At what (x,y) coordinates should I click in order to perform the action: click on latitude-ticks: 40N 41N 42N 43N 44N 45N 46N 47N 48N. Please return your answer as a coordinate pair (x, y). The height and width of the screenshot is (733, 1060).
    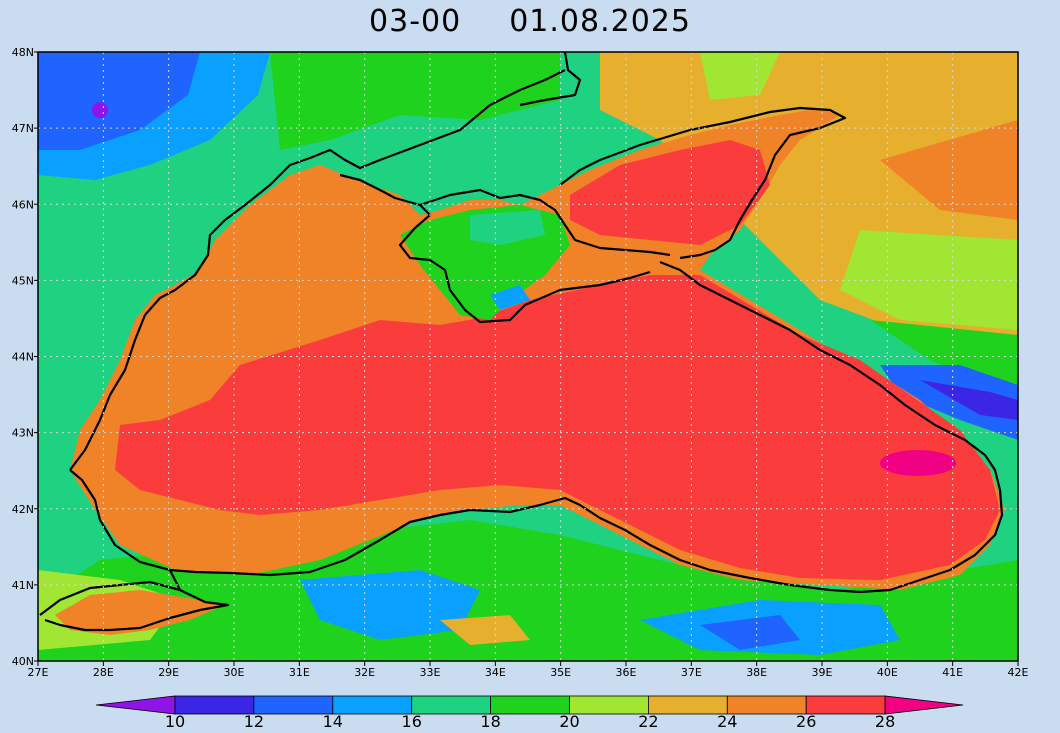
    Looking at the image, I should click on (25, 357).